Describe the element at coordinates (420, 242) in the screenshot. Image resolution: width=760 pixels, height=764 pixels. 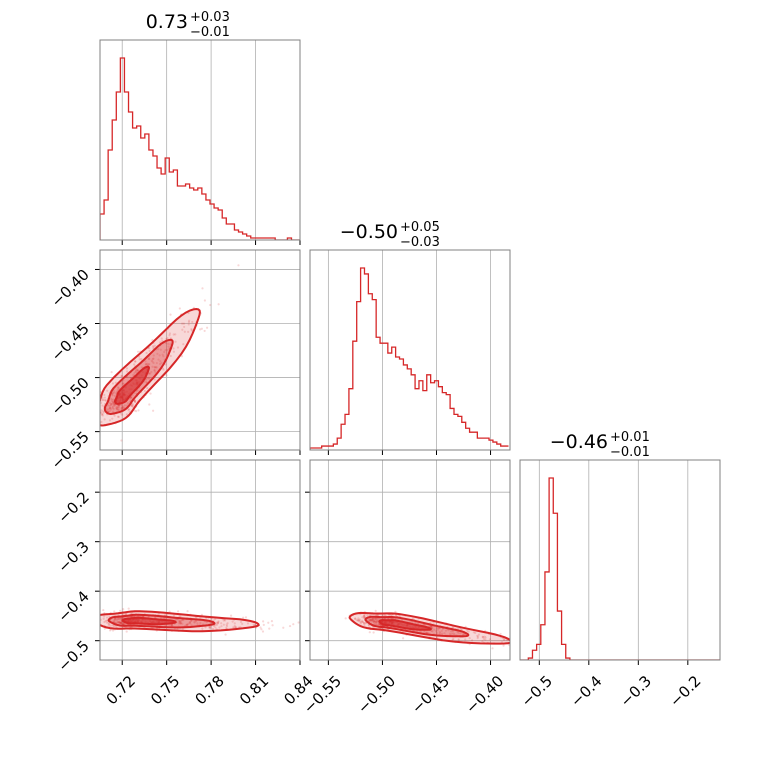
I see `param-title-minus: −0.03` at that location.